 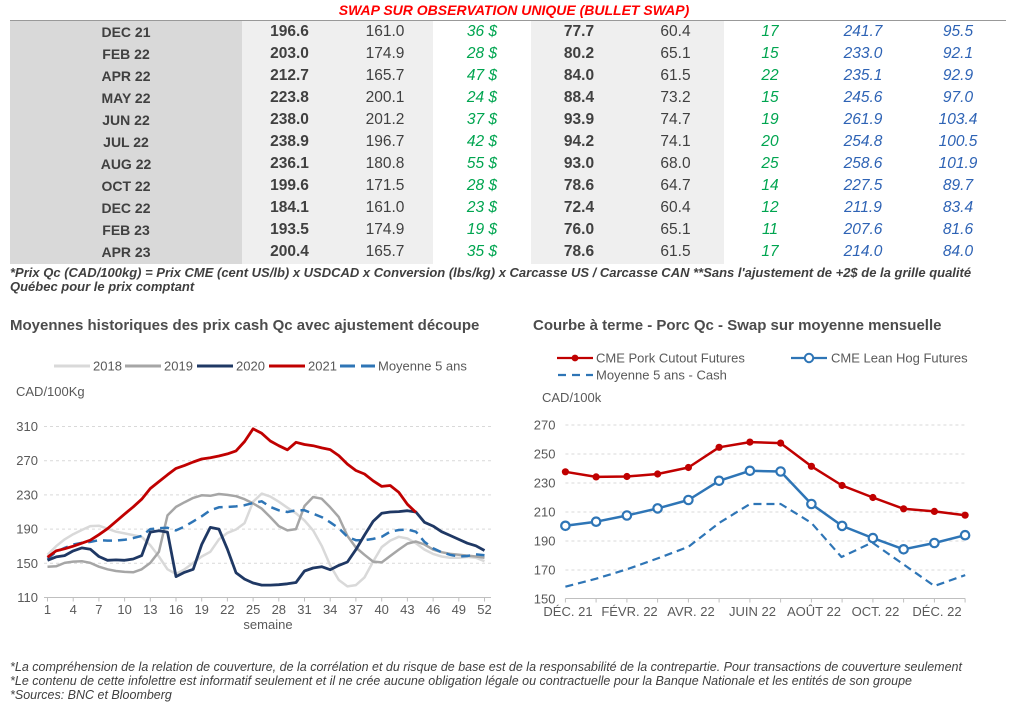 What do you see at coordinates (545, 454) in the screenshot?
I see `svg-text: 250` at bounding box center [545, 454].